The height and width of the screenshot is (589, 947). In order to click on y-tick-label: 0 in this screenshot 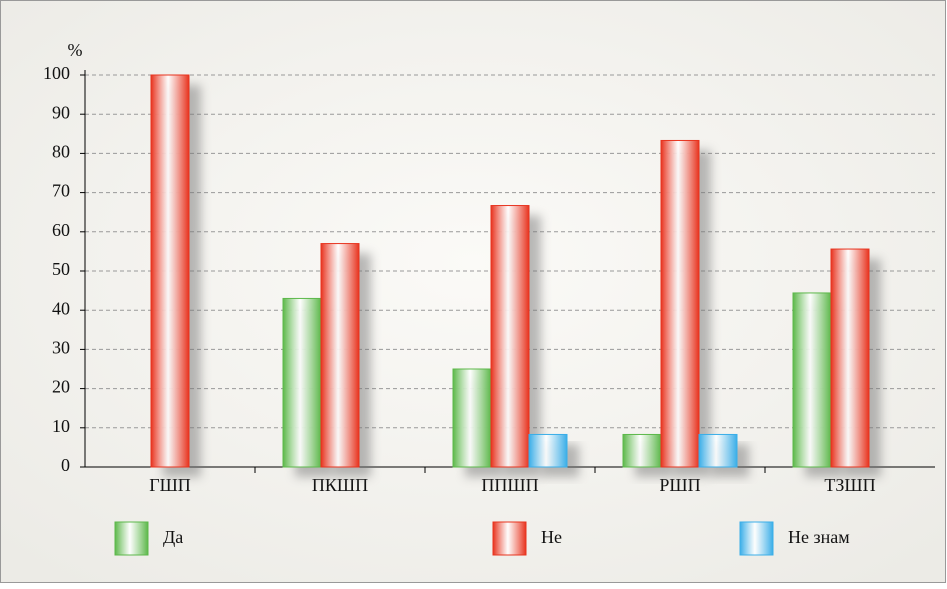, I will do `click(65, 465)`.